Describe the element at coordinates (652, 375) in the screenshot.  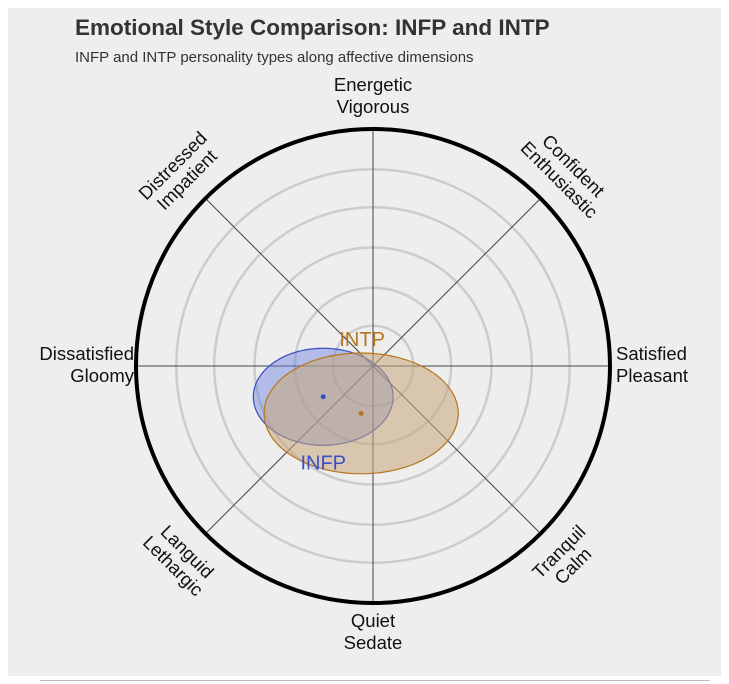
I see `axis-label-satisfied-line-2: Pleasant` at that location.